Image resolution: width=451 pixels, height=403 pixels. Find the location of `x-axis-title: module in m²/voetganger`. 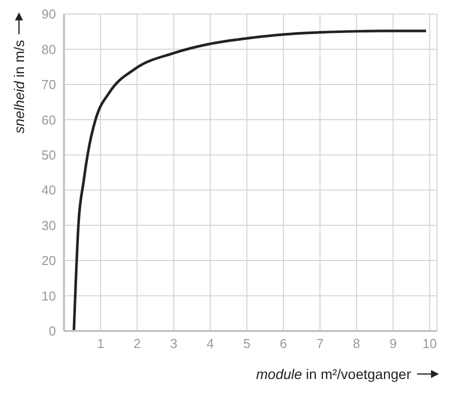

x-axis-title: module in m²/voetganger is located at coordinates (333, 374).